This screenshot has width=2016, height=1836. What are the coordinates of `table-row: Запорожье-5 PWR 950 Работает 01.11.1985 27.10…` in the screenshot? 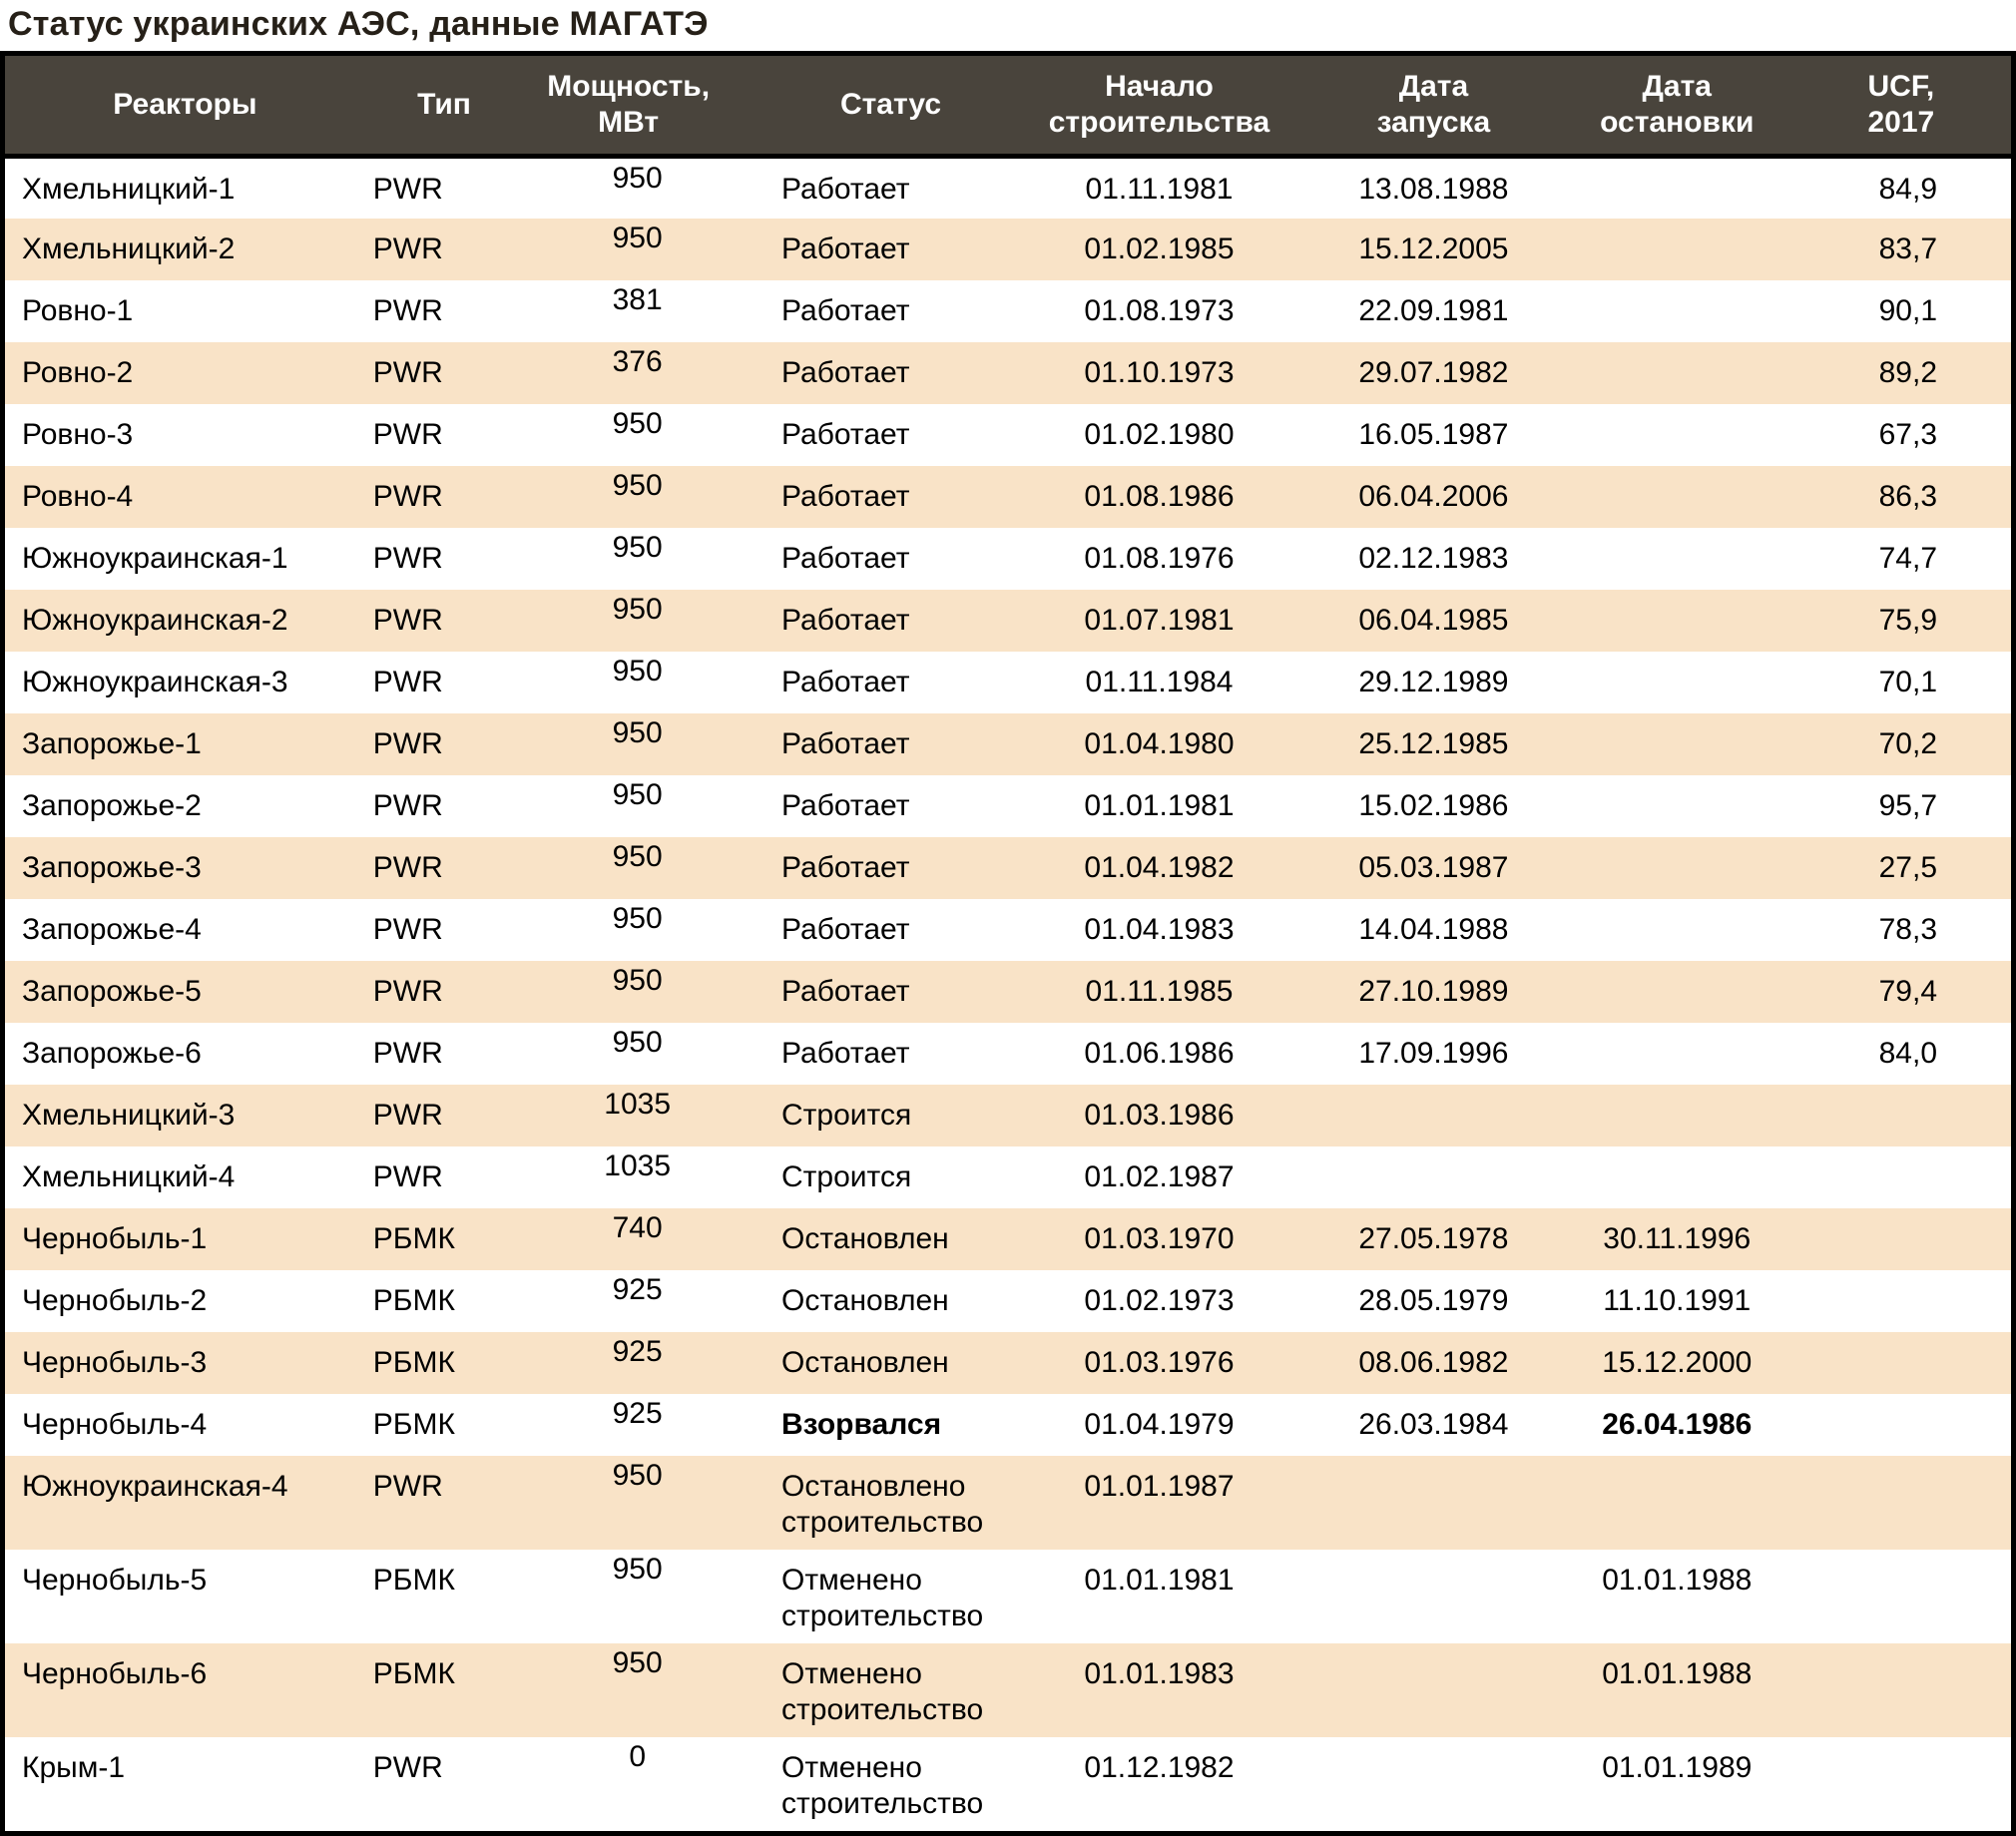 It's located at (1008, 991).